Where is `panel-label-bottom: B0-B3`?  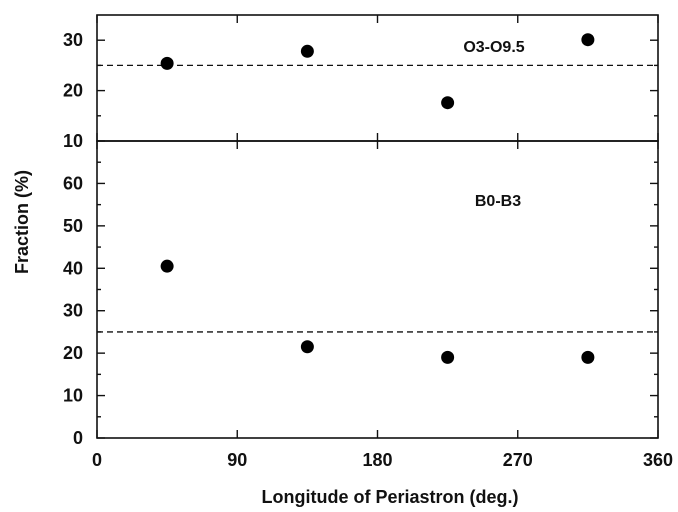
panel-label-bottom: B0-B3 is located at coordinates (498, 201).